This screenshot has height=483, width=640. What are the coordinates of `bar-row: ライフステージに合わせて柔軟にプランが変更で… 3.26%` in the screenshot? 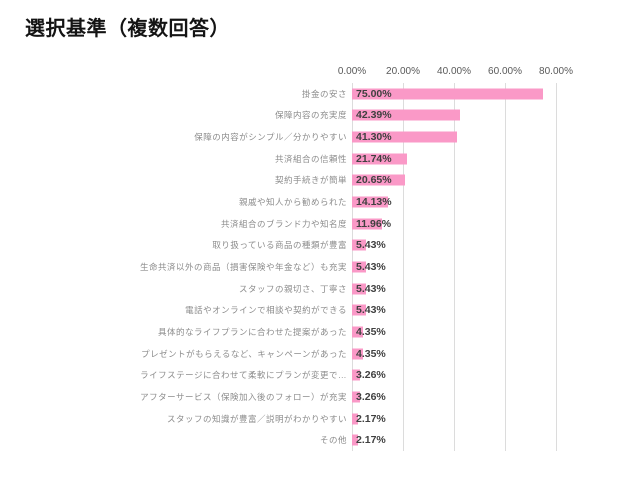 It's located at (320, 375).